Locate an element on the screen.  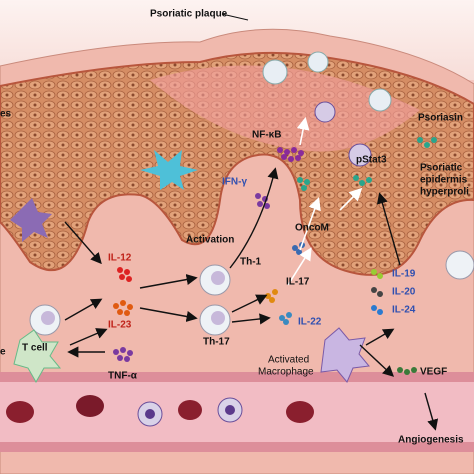
label: Activation is located at coordinates (210, 240).